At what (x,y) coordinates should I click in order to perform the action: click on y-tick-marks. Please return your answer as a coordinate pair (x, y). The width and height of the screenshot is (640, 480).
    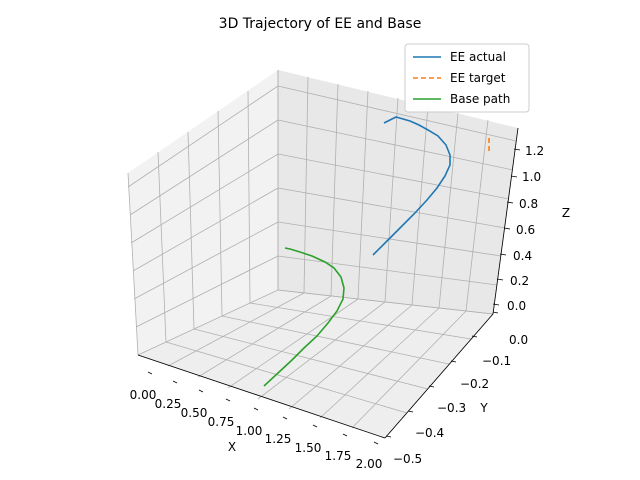
    Looking at the image, I should click on (442, 374).